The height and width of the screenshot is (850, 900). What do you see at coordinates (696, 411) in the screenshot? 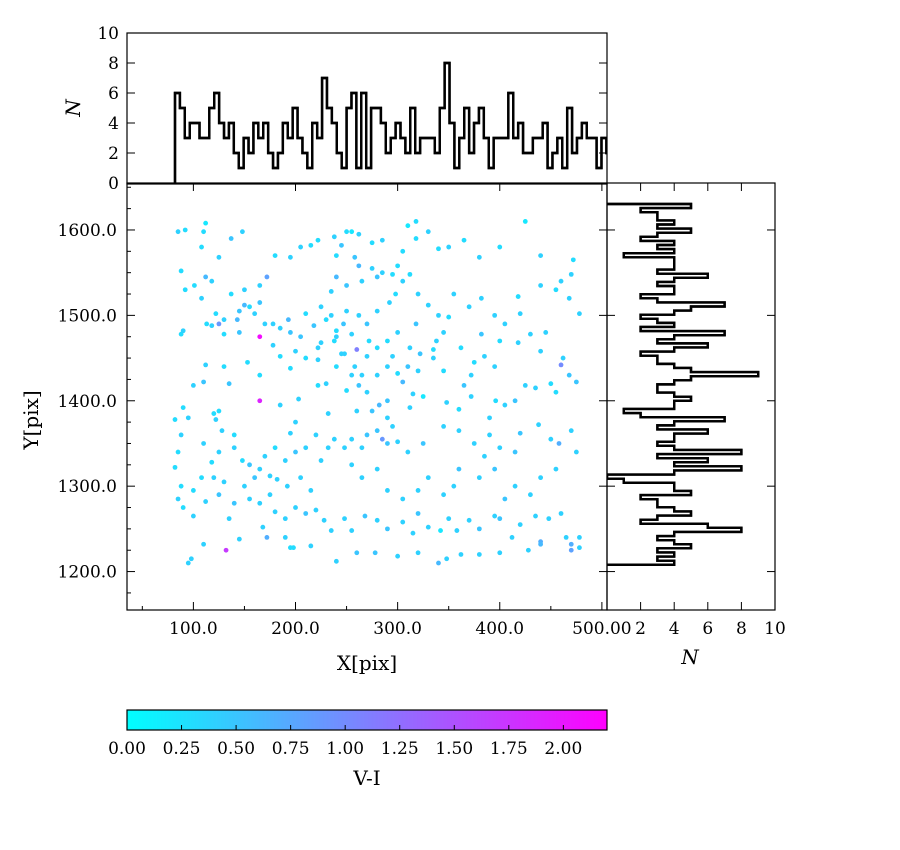
I see `right-histogram-x-axis: 2 4 6 8 10` at bounding box center [696, 411].